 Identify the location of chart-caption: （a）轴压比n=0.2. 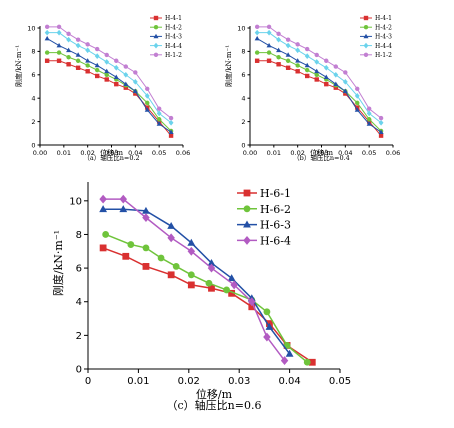
(111, 157).